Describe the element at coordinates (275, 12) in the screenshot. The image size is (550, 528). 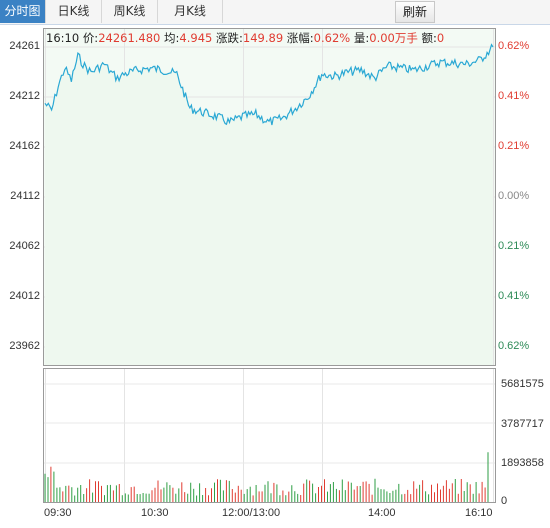
I see `tab-bar: 分时图 日K线 周K线 月K线 刷新` at that location.